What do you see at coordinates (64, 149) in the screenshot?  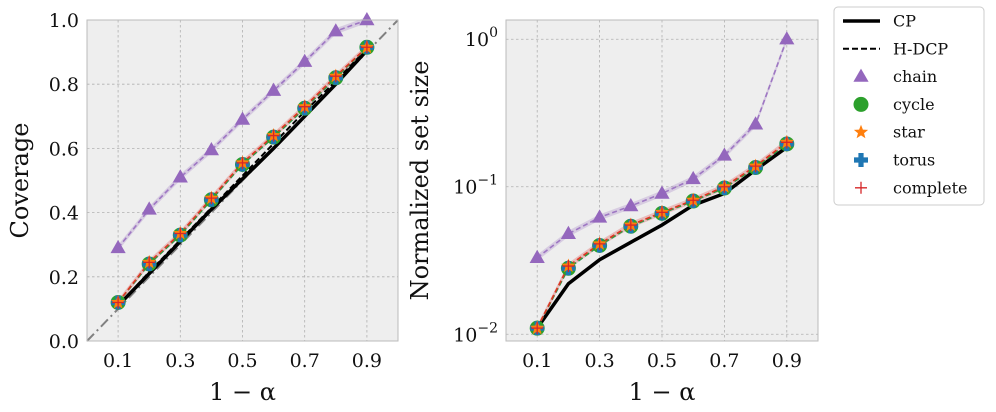 I see `y-tick-label: 0.6` at bounding box center [64, 149].